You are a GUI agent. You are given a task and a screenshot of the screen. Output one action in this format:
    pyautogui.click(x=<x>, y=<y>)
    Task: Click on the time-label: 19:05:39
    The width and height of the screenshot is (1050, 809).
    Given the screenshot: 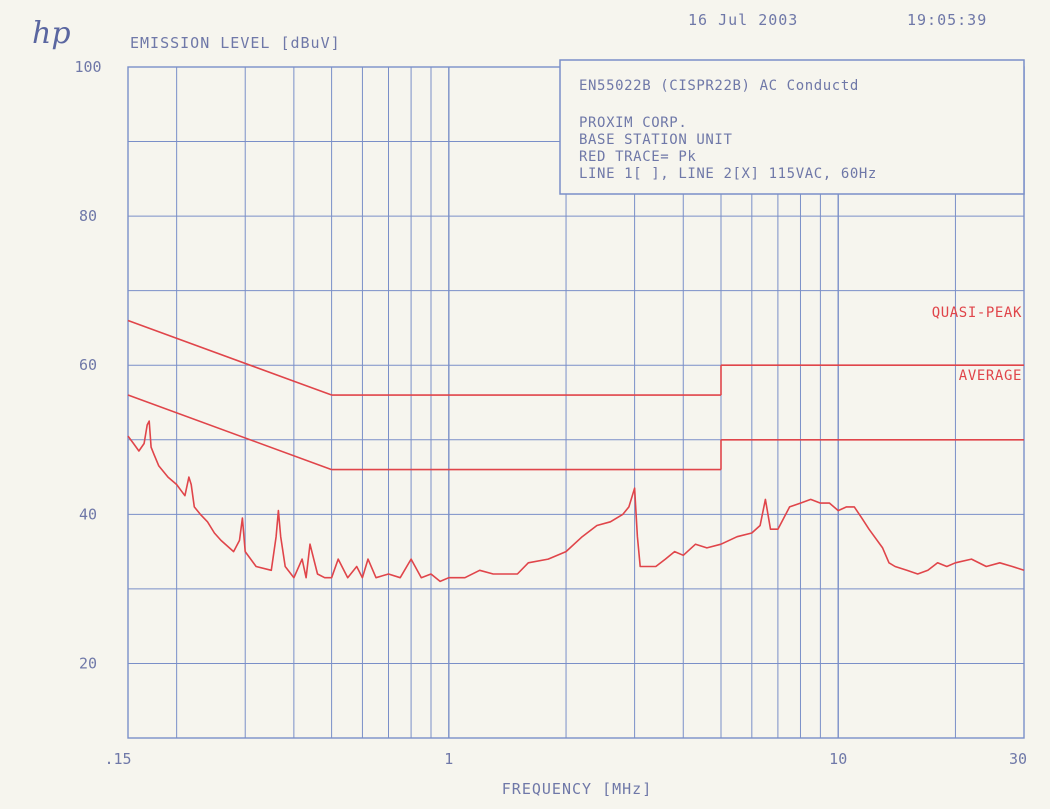 What is the action you would take?
    pyautogui.click(x=947, y=20)
    